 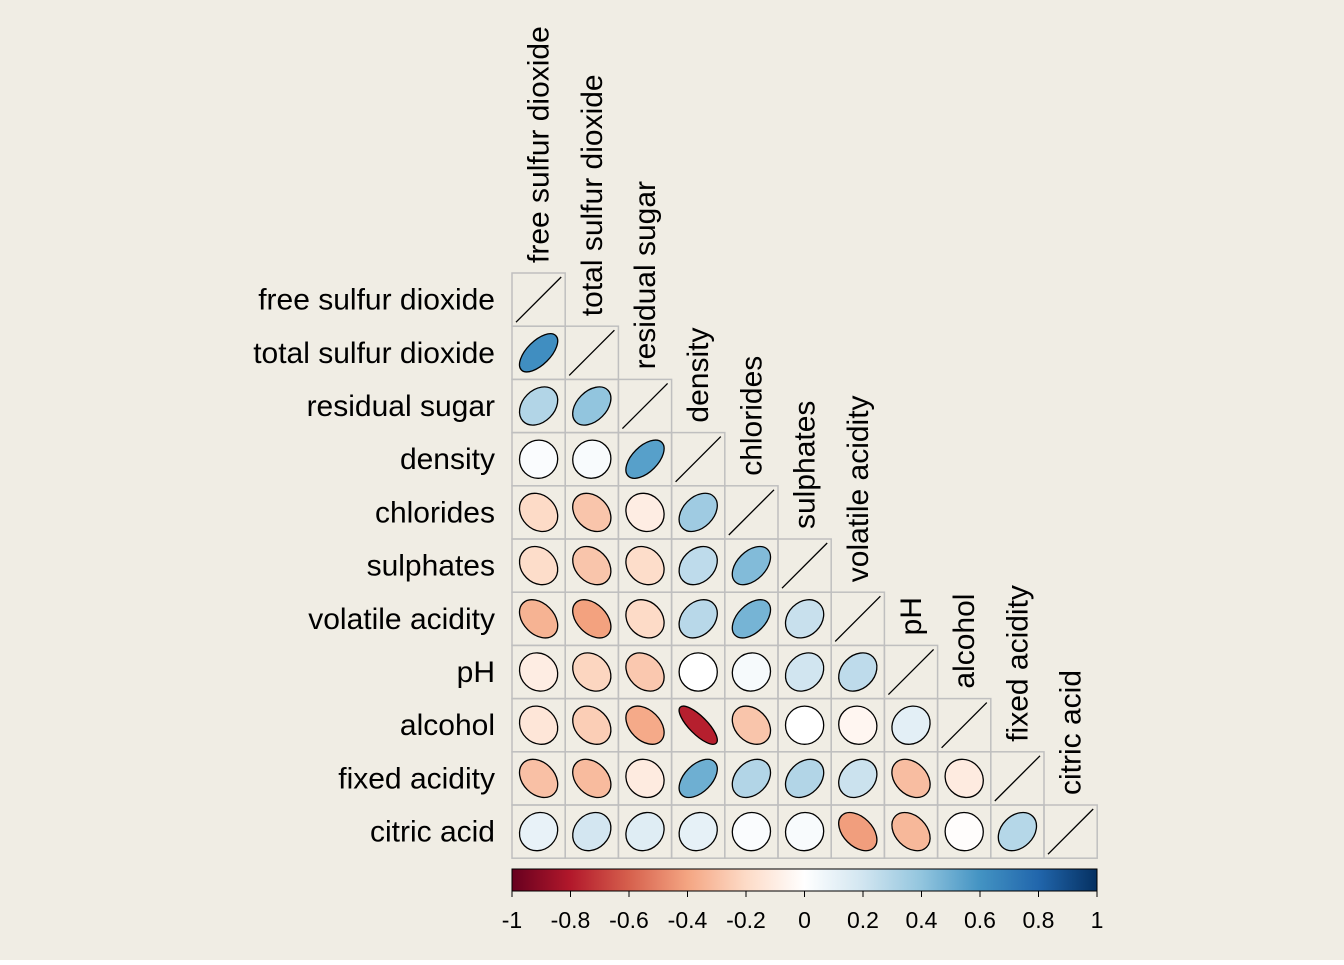 I want to click on row-label: citric acid, so click(x=432, y=832).